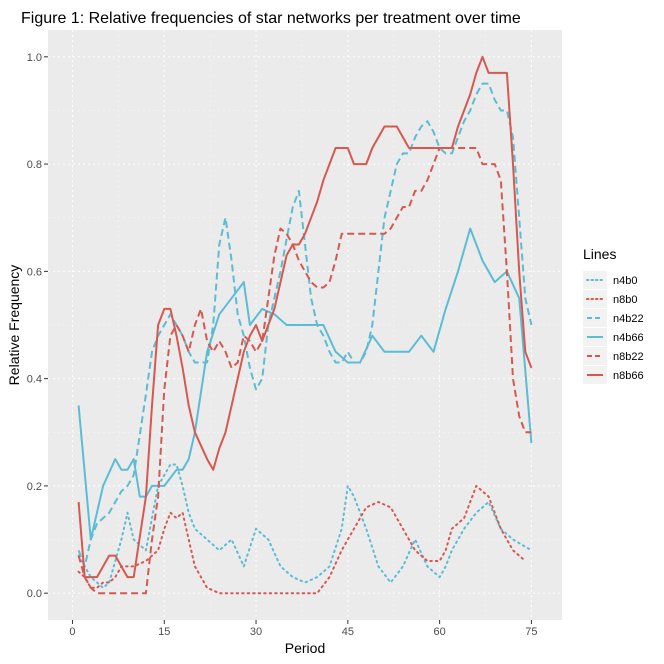 The height and width of the screenshot is (664, 664). I want to click on legend-label-n8b22: n8b22, so click(628, 357).